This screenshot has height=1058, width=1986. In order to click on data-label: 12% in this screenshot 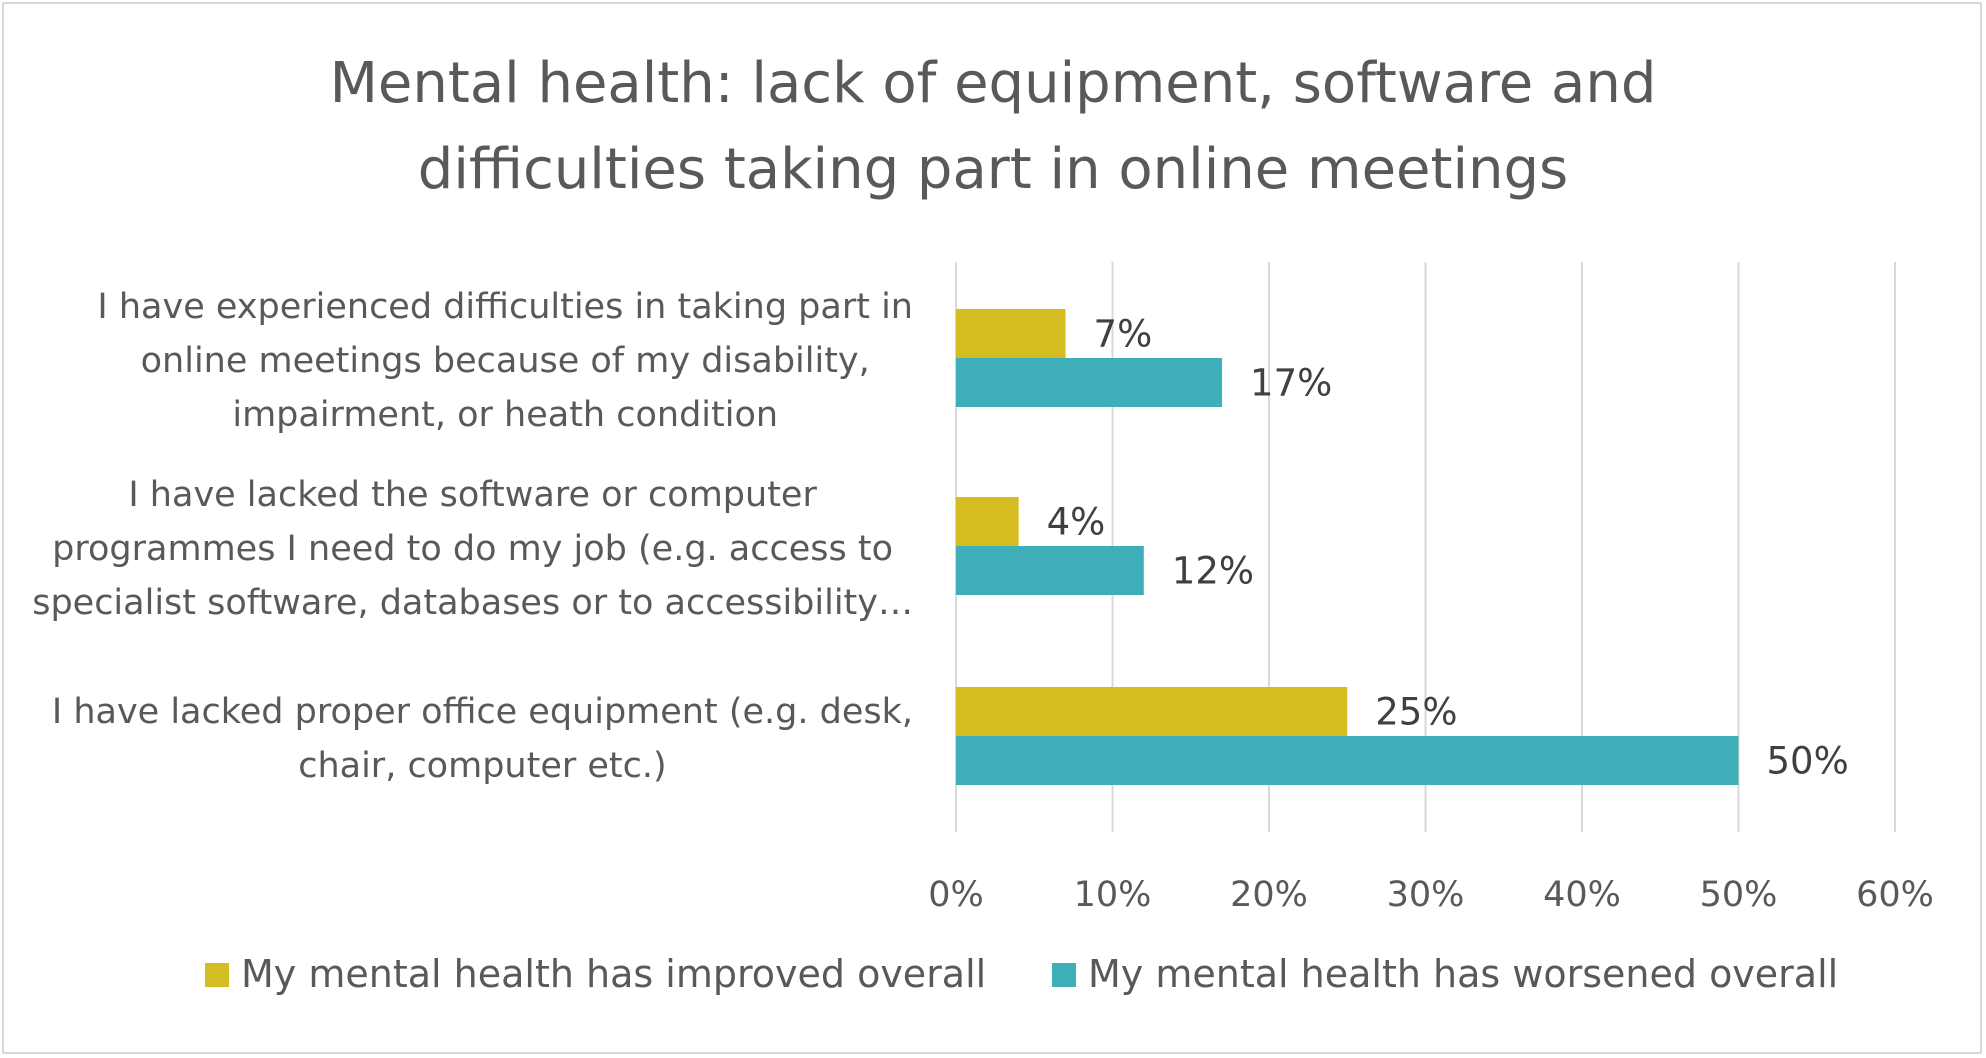, I will do `click(1213, 571)`.